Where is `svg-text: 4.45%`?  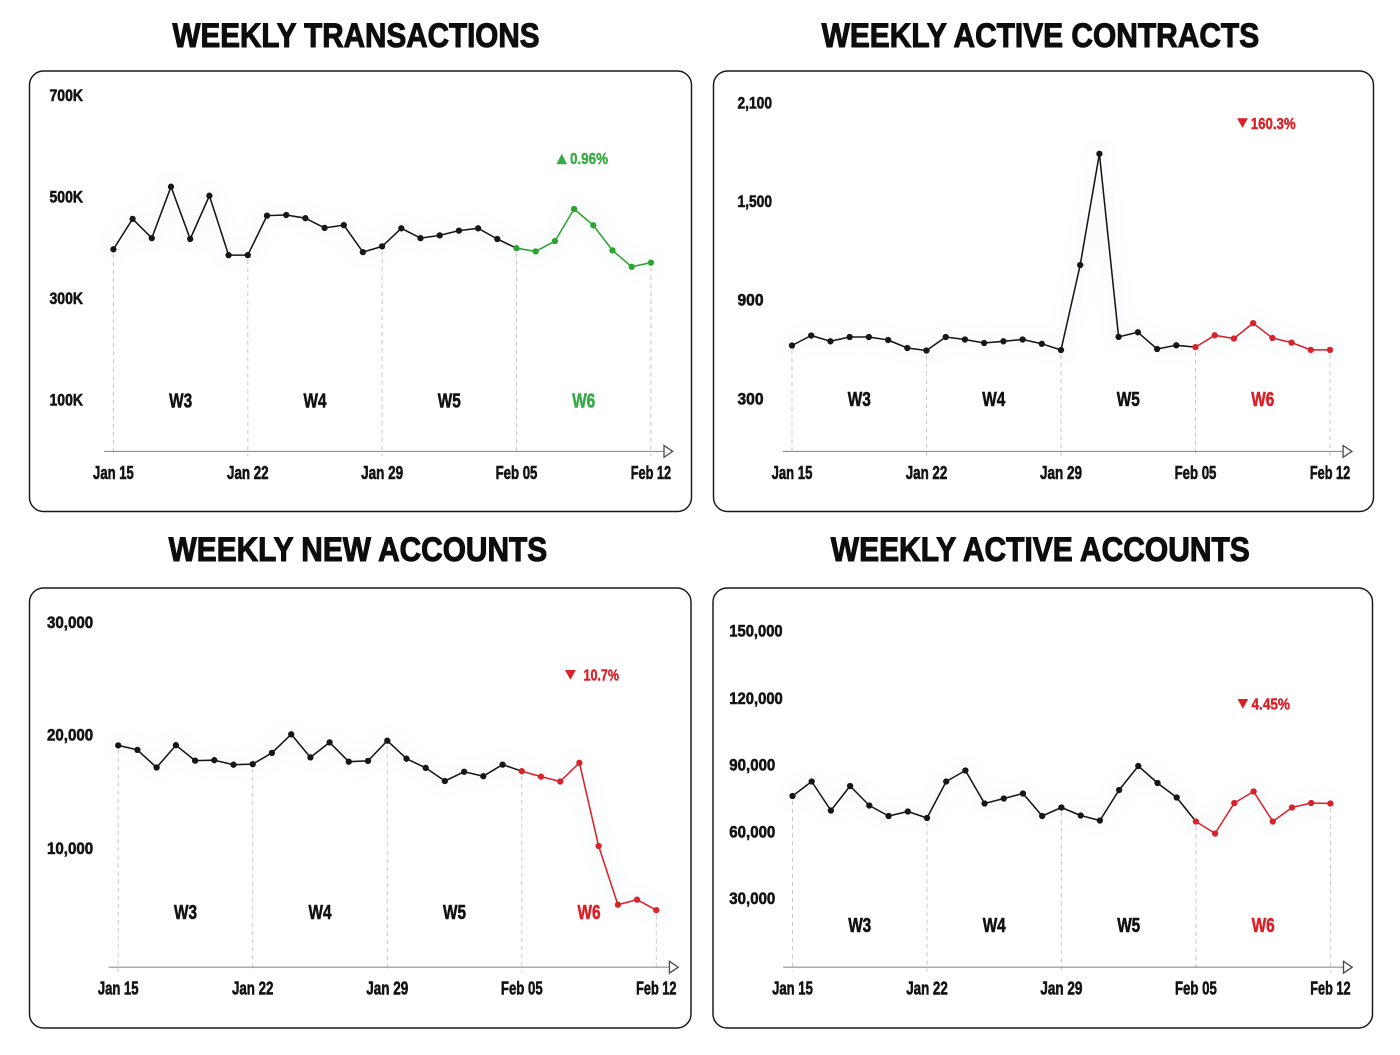 svg-text: 4.45% is located at coordinates (1271, 705).